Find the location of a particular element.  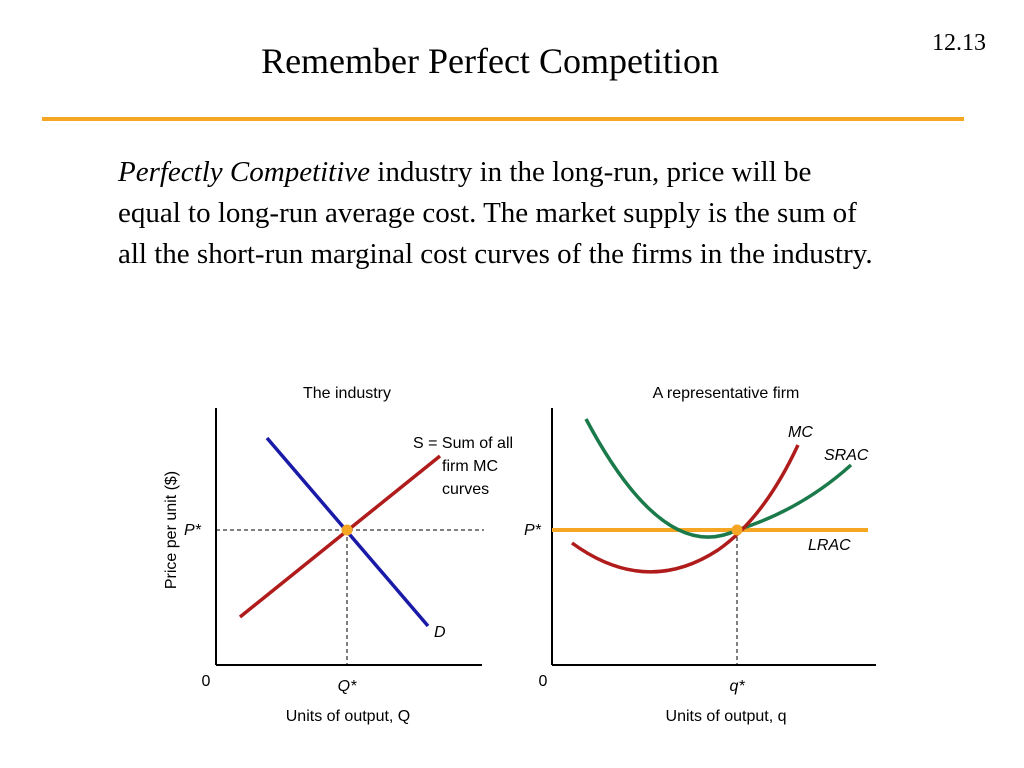

firm-x-axis-label: Units of output, q is located at coordinates (726, 716).